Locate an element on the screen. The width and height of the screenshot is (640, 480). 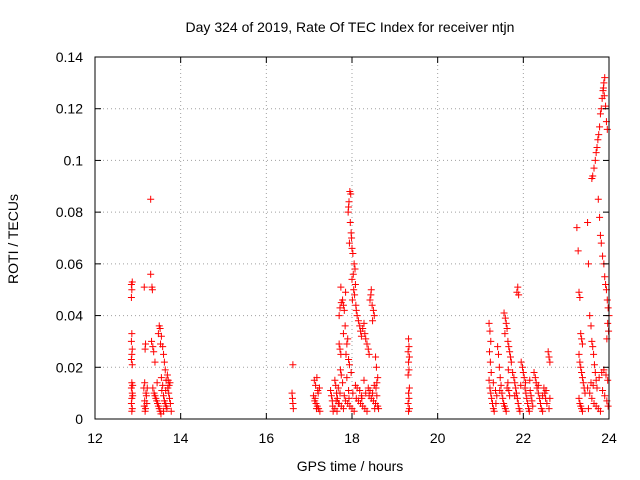
x-tick-label: 24 is located at coordinates (609, 438).